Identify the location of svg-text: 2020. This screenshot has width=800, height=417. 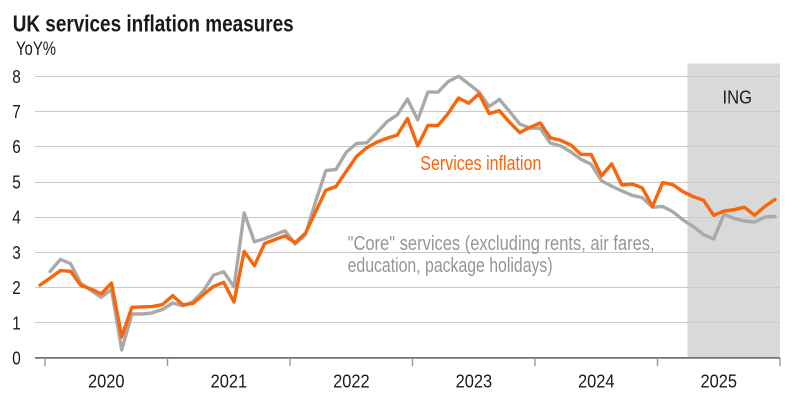
(106, 382).